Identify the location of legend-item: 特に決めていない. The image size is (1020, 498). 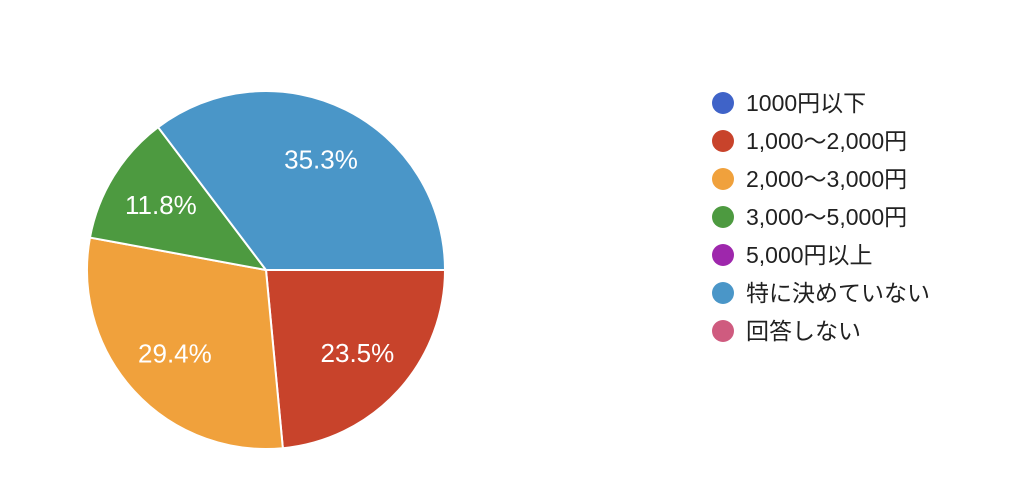
(821, 293).